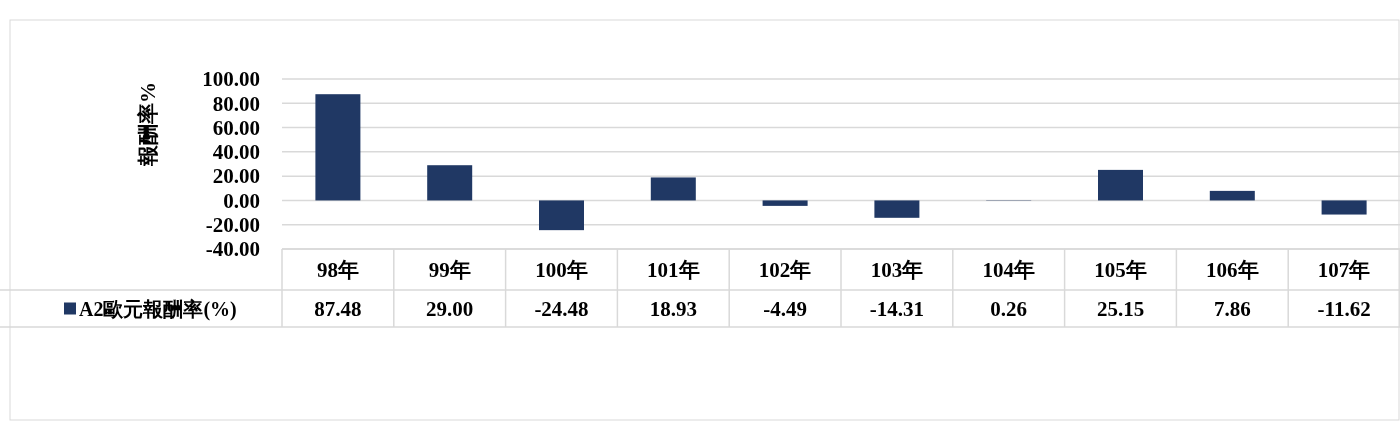 The height and width of the screenshot is (421, 1400). Describe the element at coordinates (231, 79) in the screenshot. I see `y-tick-label: 100.00` at that location.